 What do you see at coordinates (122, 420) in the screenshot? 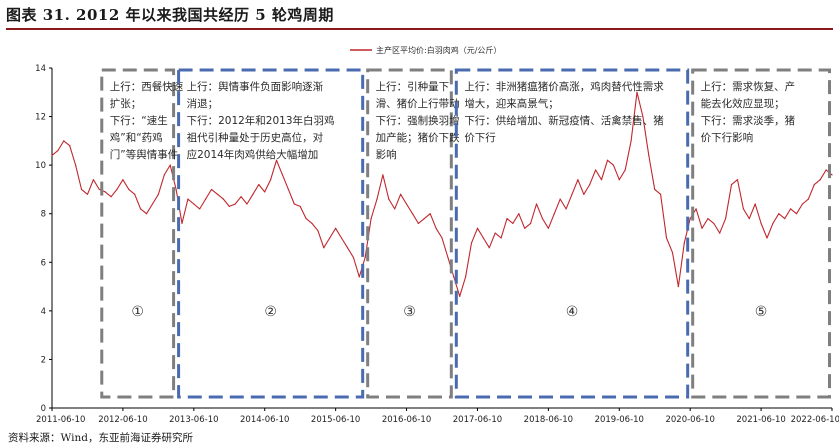
I see `x-tick-label: 2012-06-10` at bounding box center [122, 420].